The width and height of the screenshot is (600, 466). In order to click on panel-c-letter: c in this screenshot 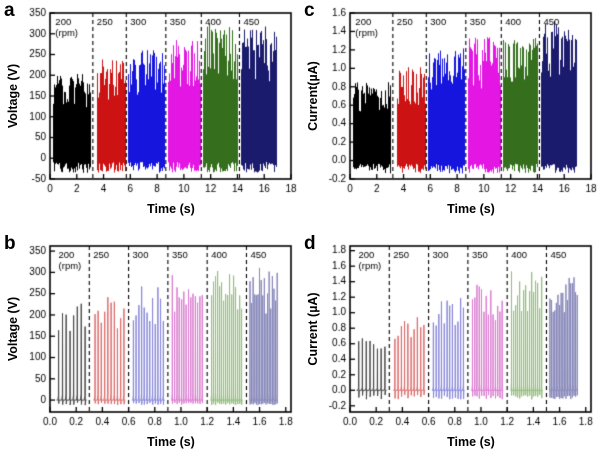, I will do `click(309, 10)`.